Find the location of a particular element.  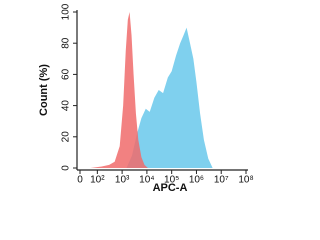

x-tick-label: 10⁷ is located at coordinates (221, 180).